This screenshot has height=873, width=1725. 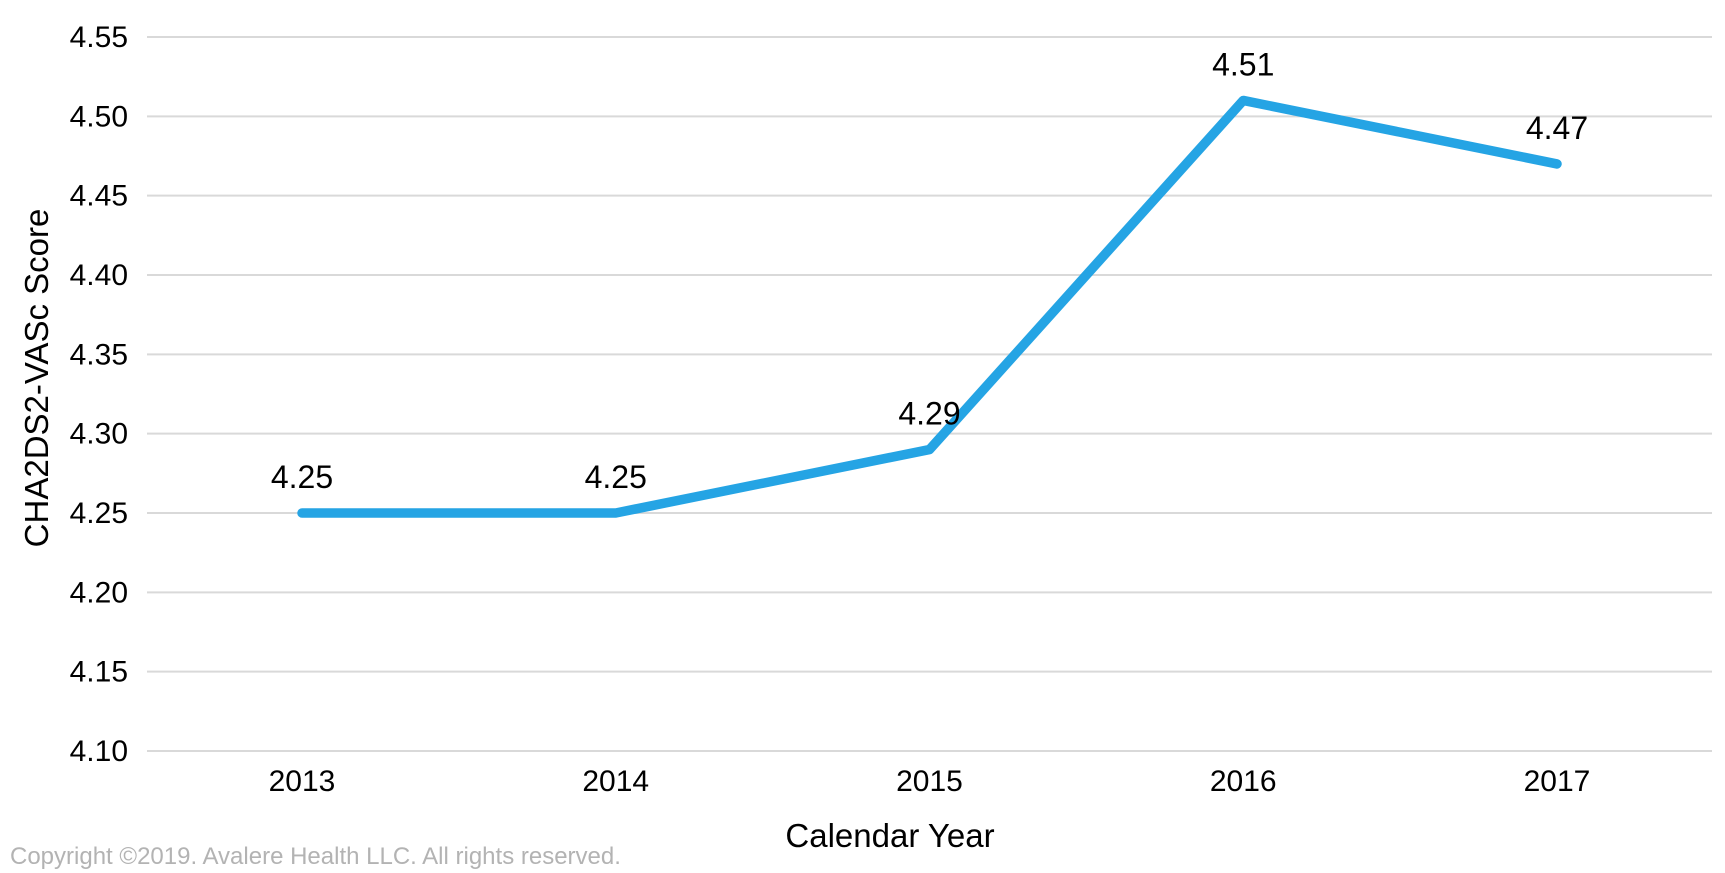 What do you see at coordinates (615, 781) in the screenshot?
I see `x-tick-label: 2014` at bounding box center [615, 781].